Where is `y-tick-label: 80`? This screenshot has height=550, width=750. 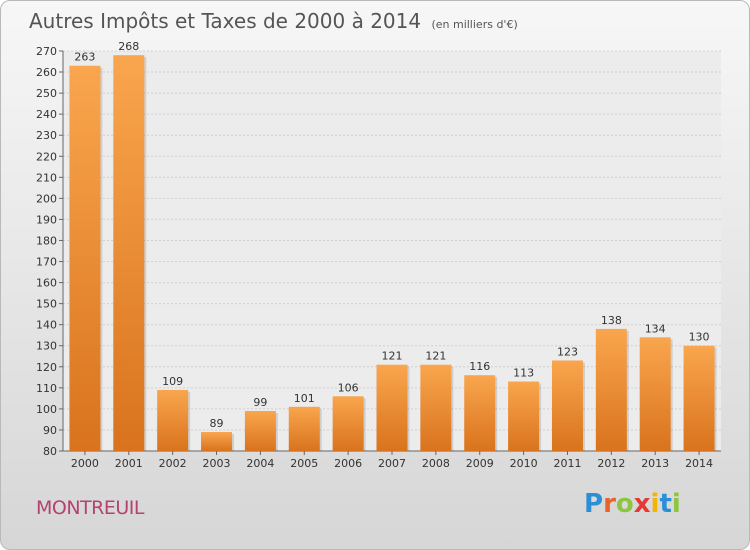 y-tick-label: 80 is located at coordinates (50, 451).